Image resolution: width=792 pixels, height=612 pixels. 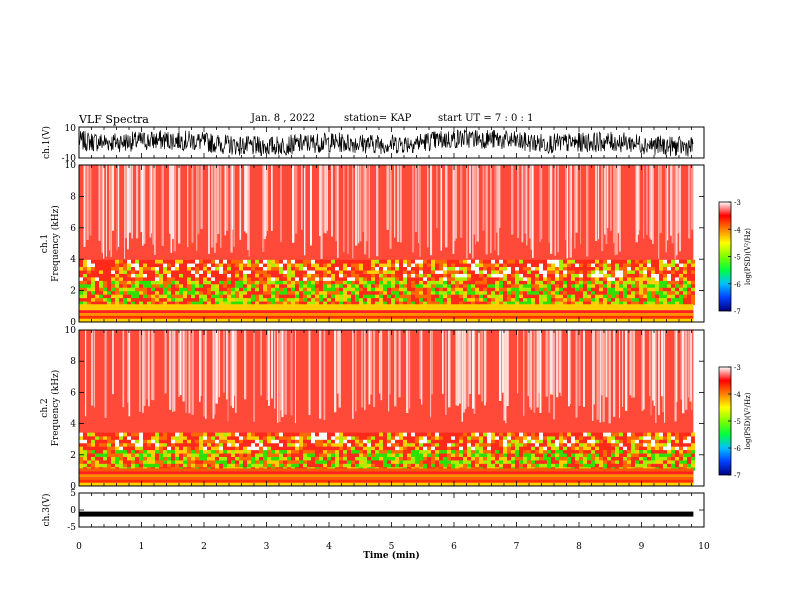 What do you see at coordinates (73, 260) in the screenshot?
I see `ch1-y-tick-label: 4` at bounding box center [73, 260].